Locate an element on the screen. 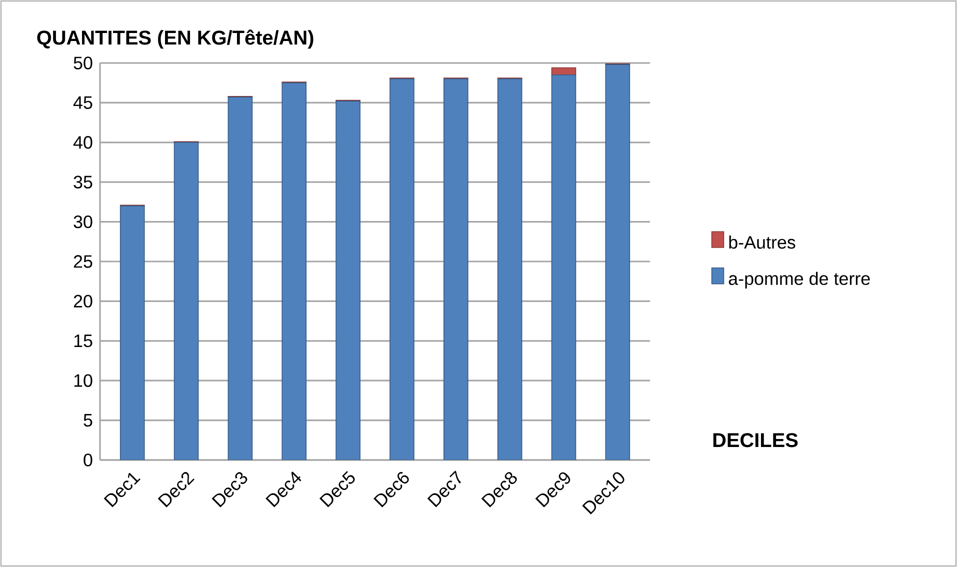 Image resolution: width=957 pixels, height=567 pixels. legend-label: a-pomme de terre is located at coordinates (799, 280).